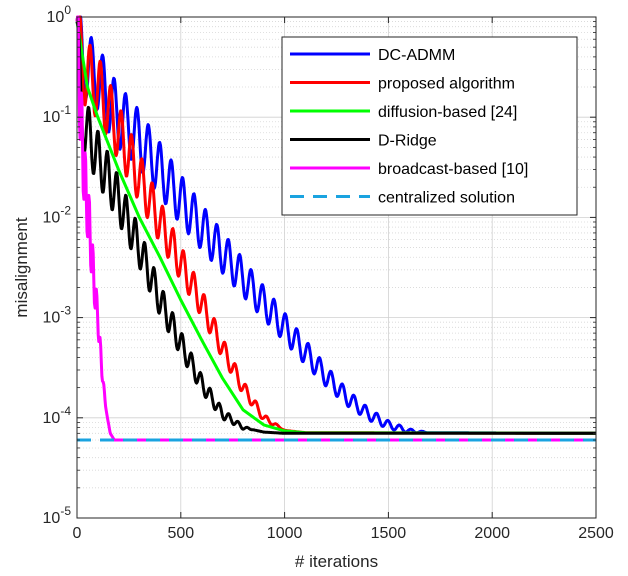 This screenshot has height=576, width=628. What do you see at coordinates (453, 169) in the screenshot?
I see `legend-label: broadcast-based [10]` at bounding box center [453, 169].